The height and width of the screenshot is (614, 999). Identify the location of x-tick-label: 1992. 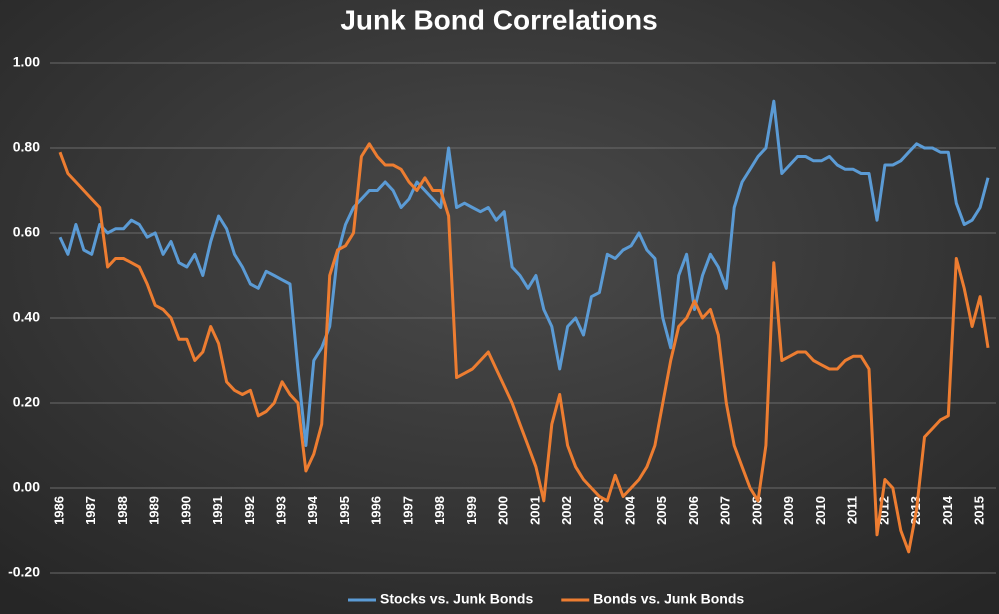
(249, 510).